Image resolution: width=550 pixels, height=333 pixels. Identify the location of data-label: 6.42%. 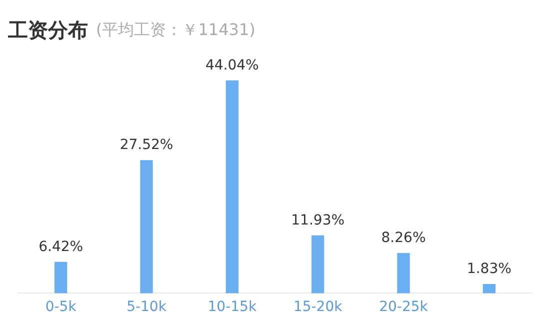
(61, 246).